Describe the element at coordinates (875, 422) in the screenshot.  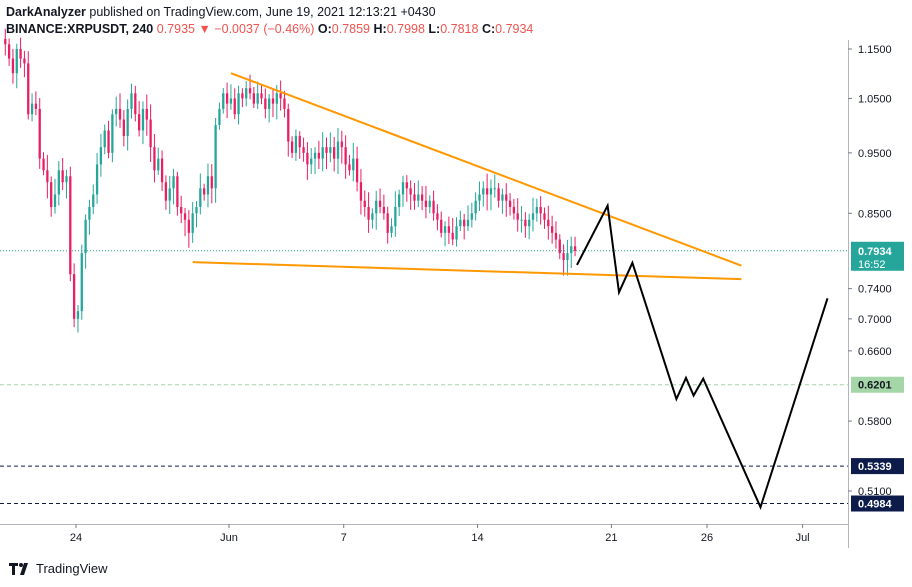
I see `price-tick-label: 0.5800` at that location.